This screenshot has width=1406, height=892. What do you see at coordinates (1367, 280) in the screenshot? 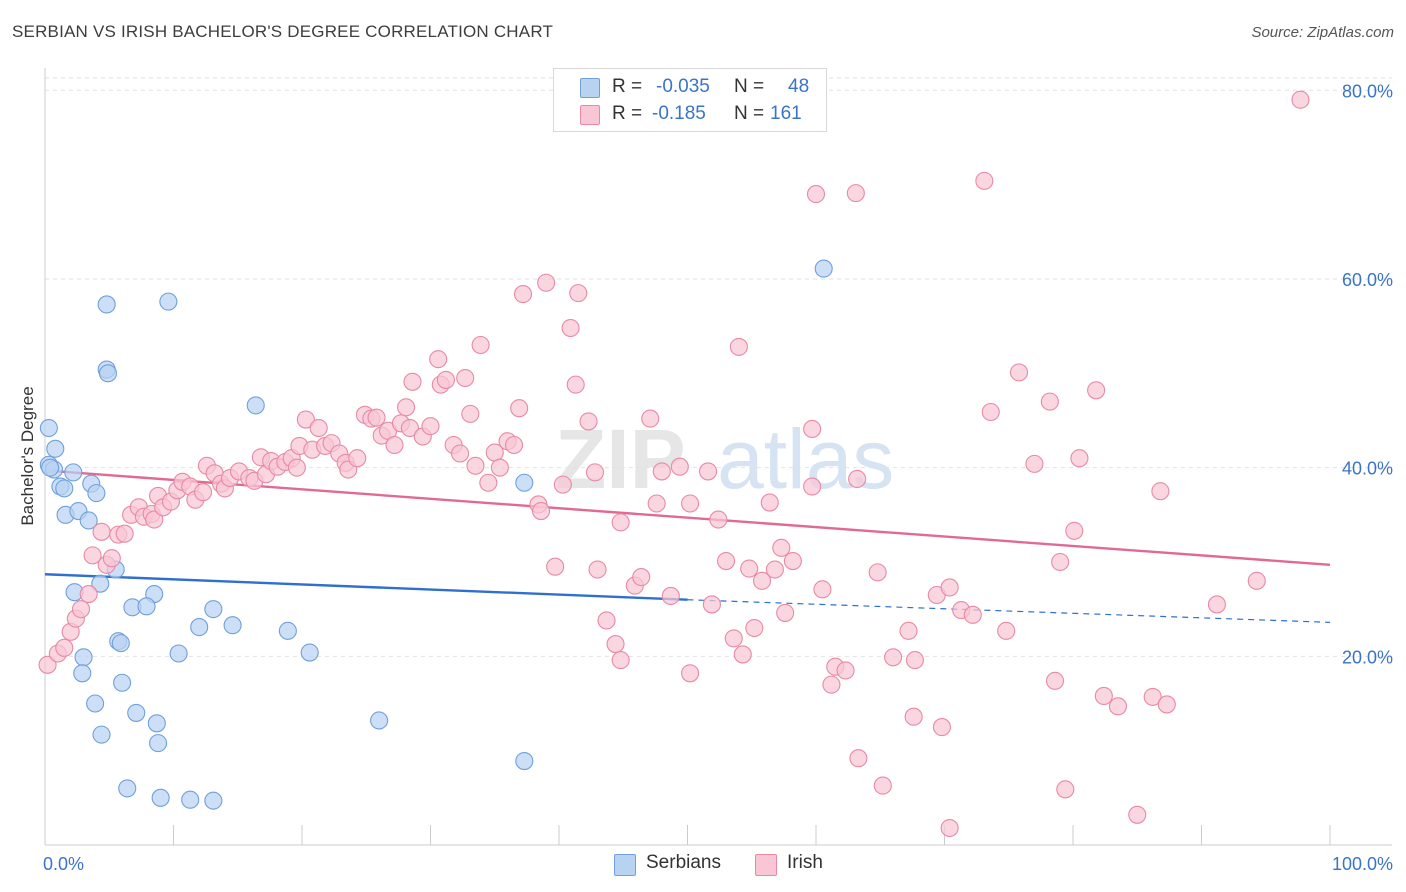
I see `y-tick-label: 60.0%` at bounding box center [1367, 280].